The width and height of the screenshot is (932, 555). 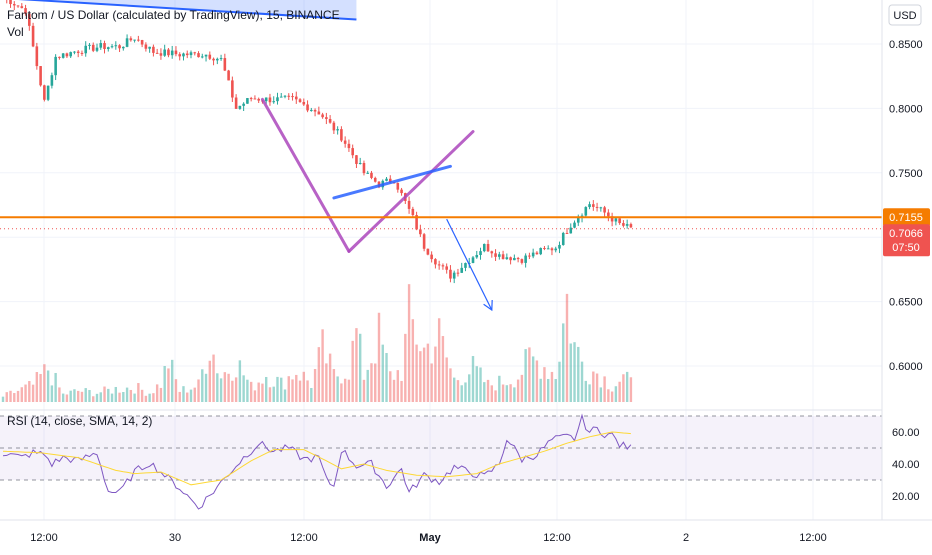 What do you see at coordinates (906, 465) in the screenshot?
I see `rsi-axis: 60.00 40.00 20.00` at bounding box center [906, 465].